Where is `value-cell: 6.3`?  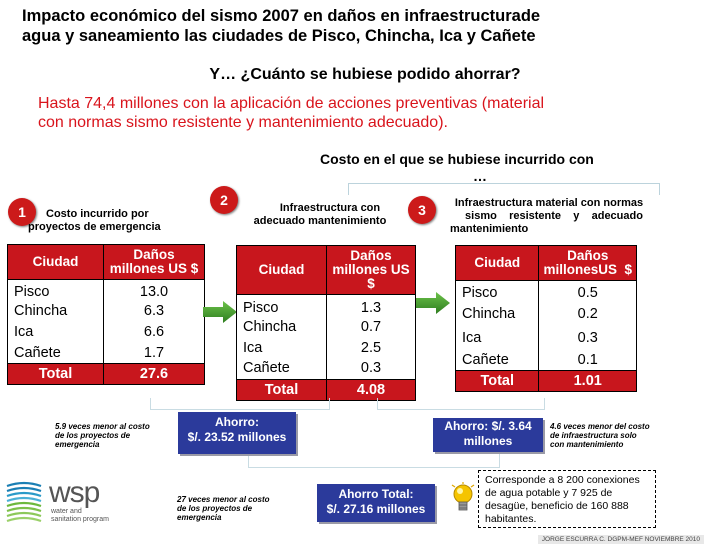 value-cell: 6.3 is located at coordinates (154, 311).